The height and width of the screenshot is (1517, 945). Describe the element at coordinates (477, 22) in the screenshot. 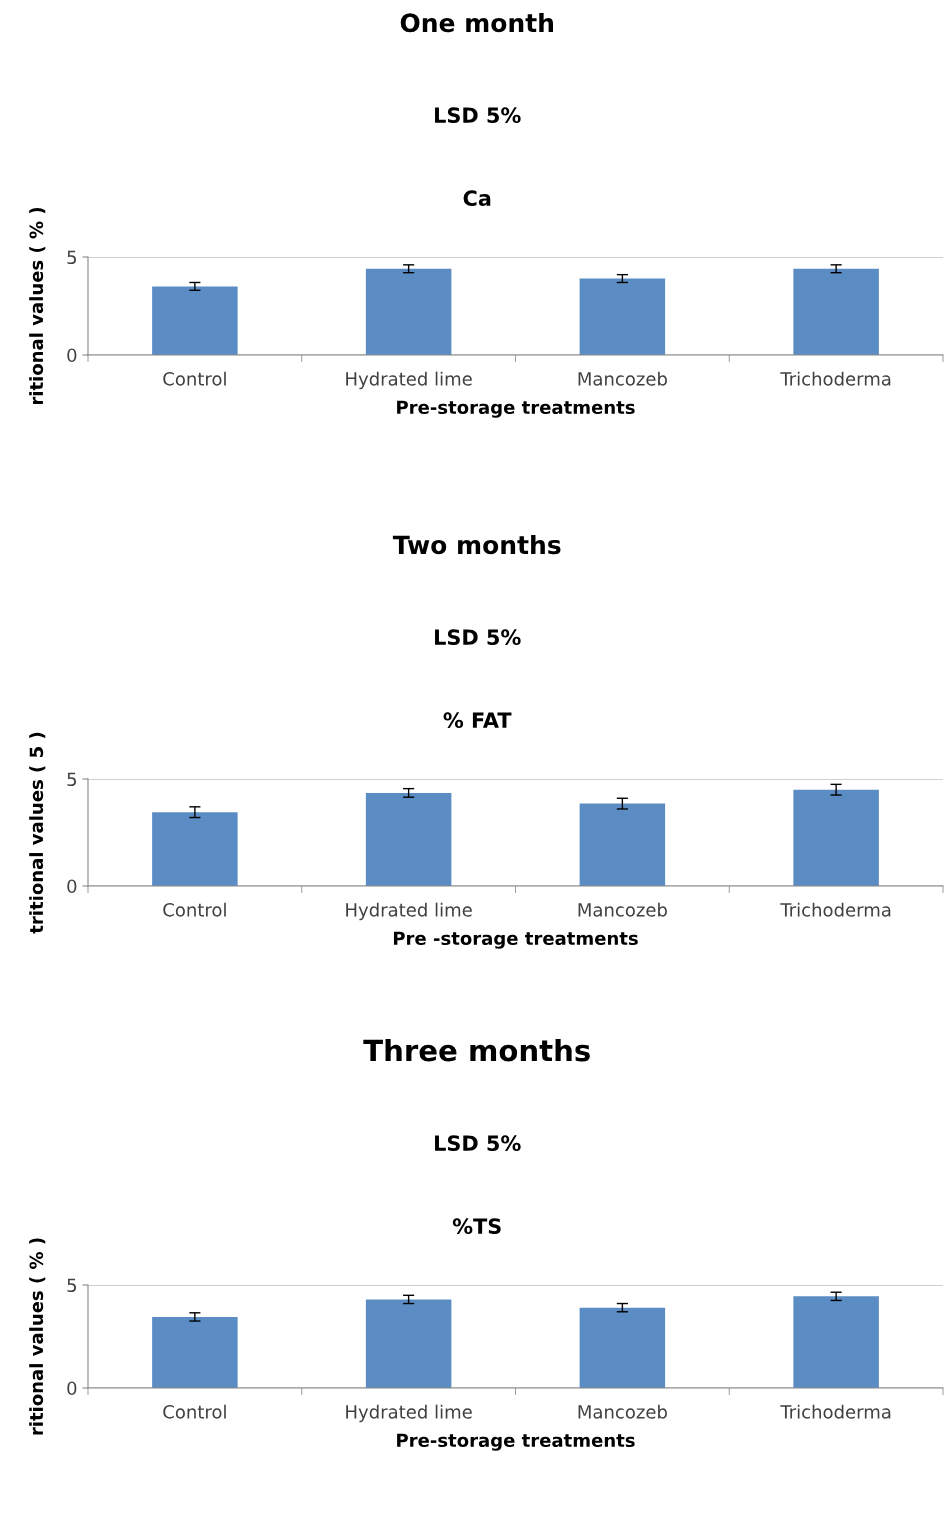

I see `chart-title: One month` at that location.